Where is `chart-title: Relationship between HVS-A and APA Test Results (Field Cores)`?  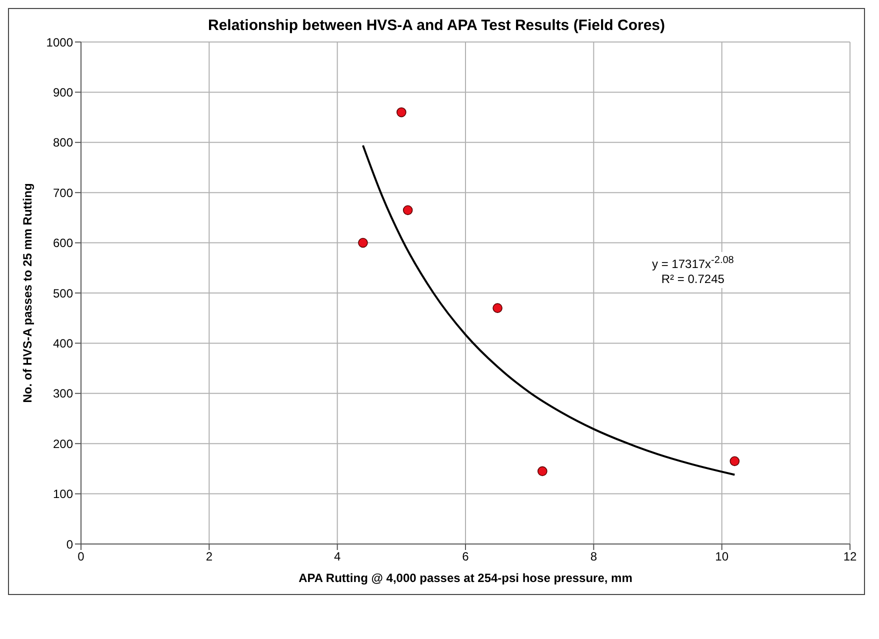
chart-title: Relationship between HVS-A and APA Test Results (Field Cores) is located at coordinates (436, 25).